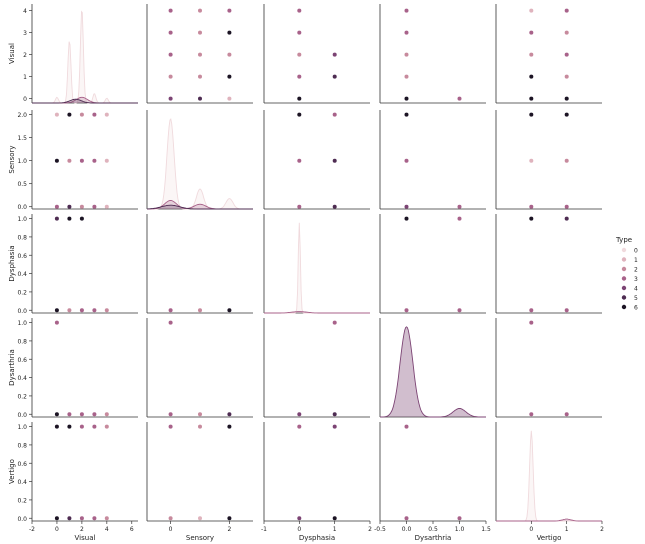  What do you see at coordinates (636, 260) in the screenshot?
I see `legend-label: 1` at bounding box center [636, 260].